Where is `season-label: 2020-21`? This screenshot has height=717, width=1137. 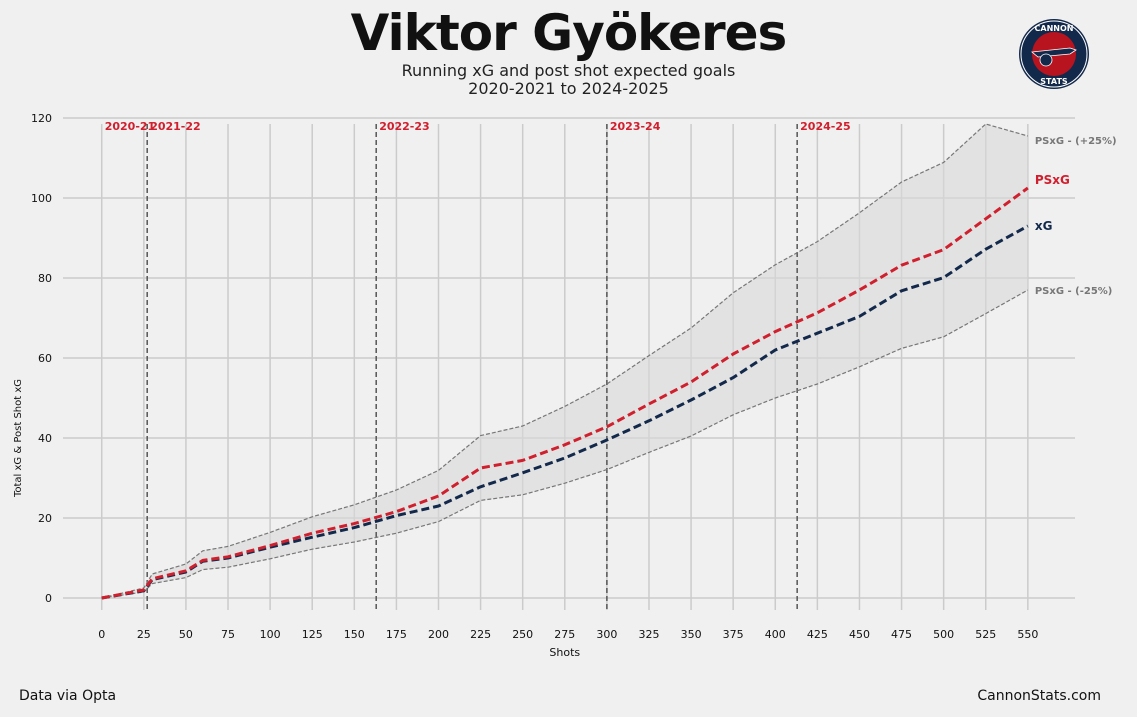
season-label: 2020-21 is located at coordinates (130, 126).